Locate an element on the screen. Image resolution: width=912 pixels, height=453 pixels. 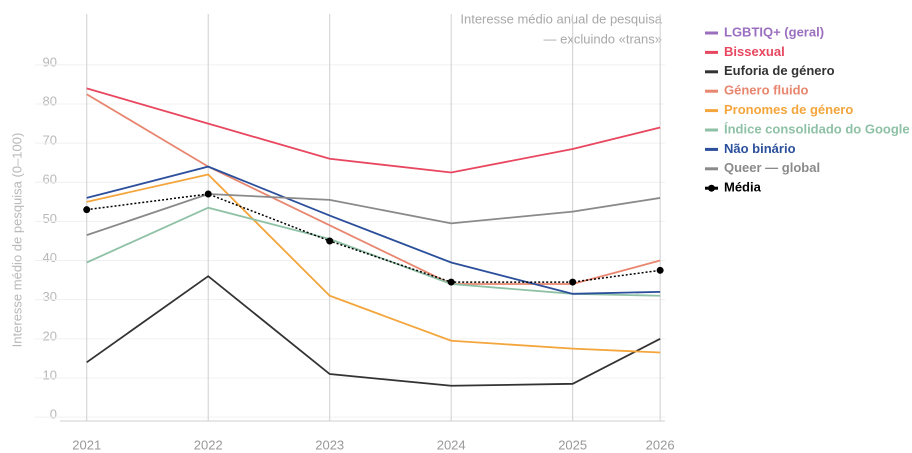
legend-label: Queer — global is located at coordinates (772, 167).